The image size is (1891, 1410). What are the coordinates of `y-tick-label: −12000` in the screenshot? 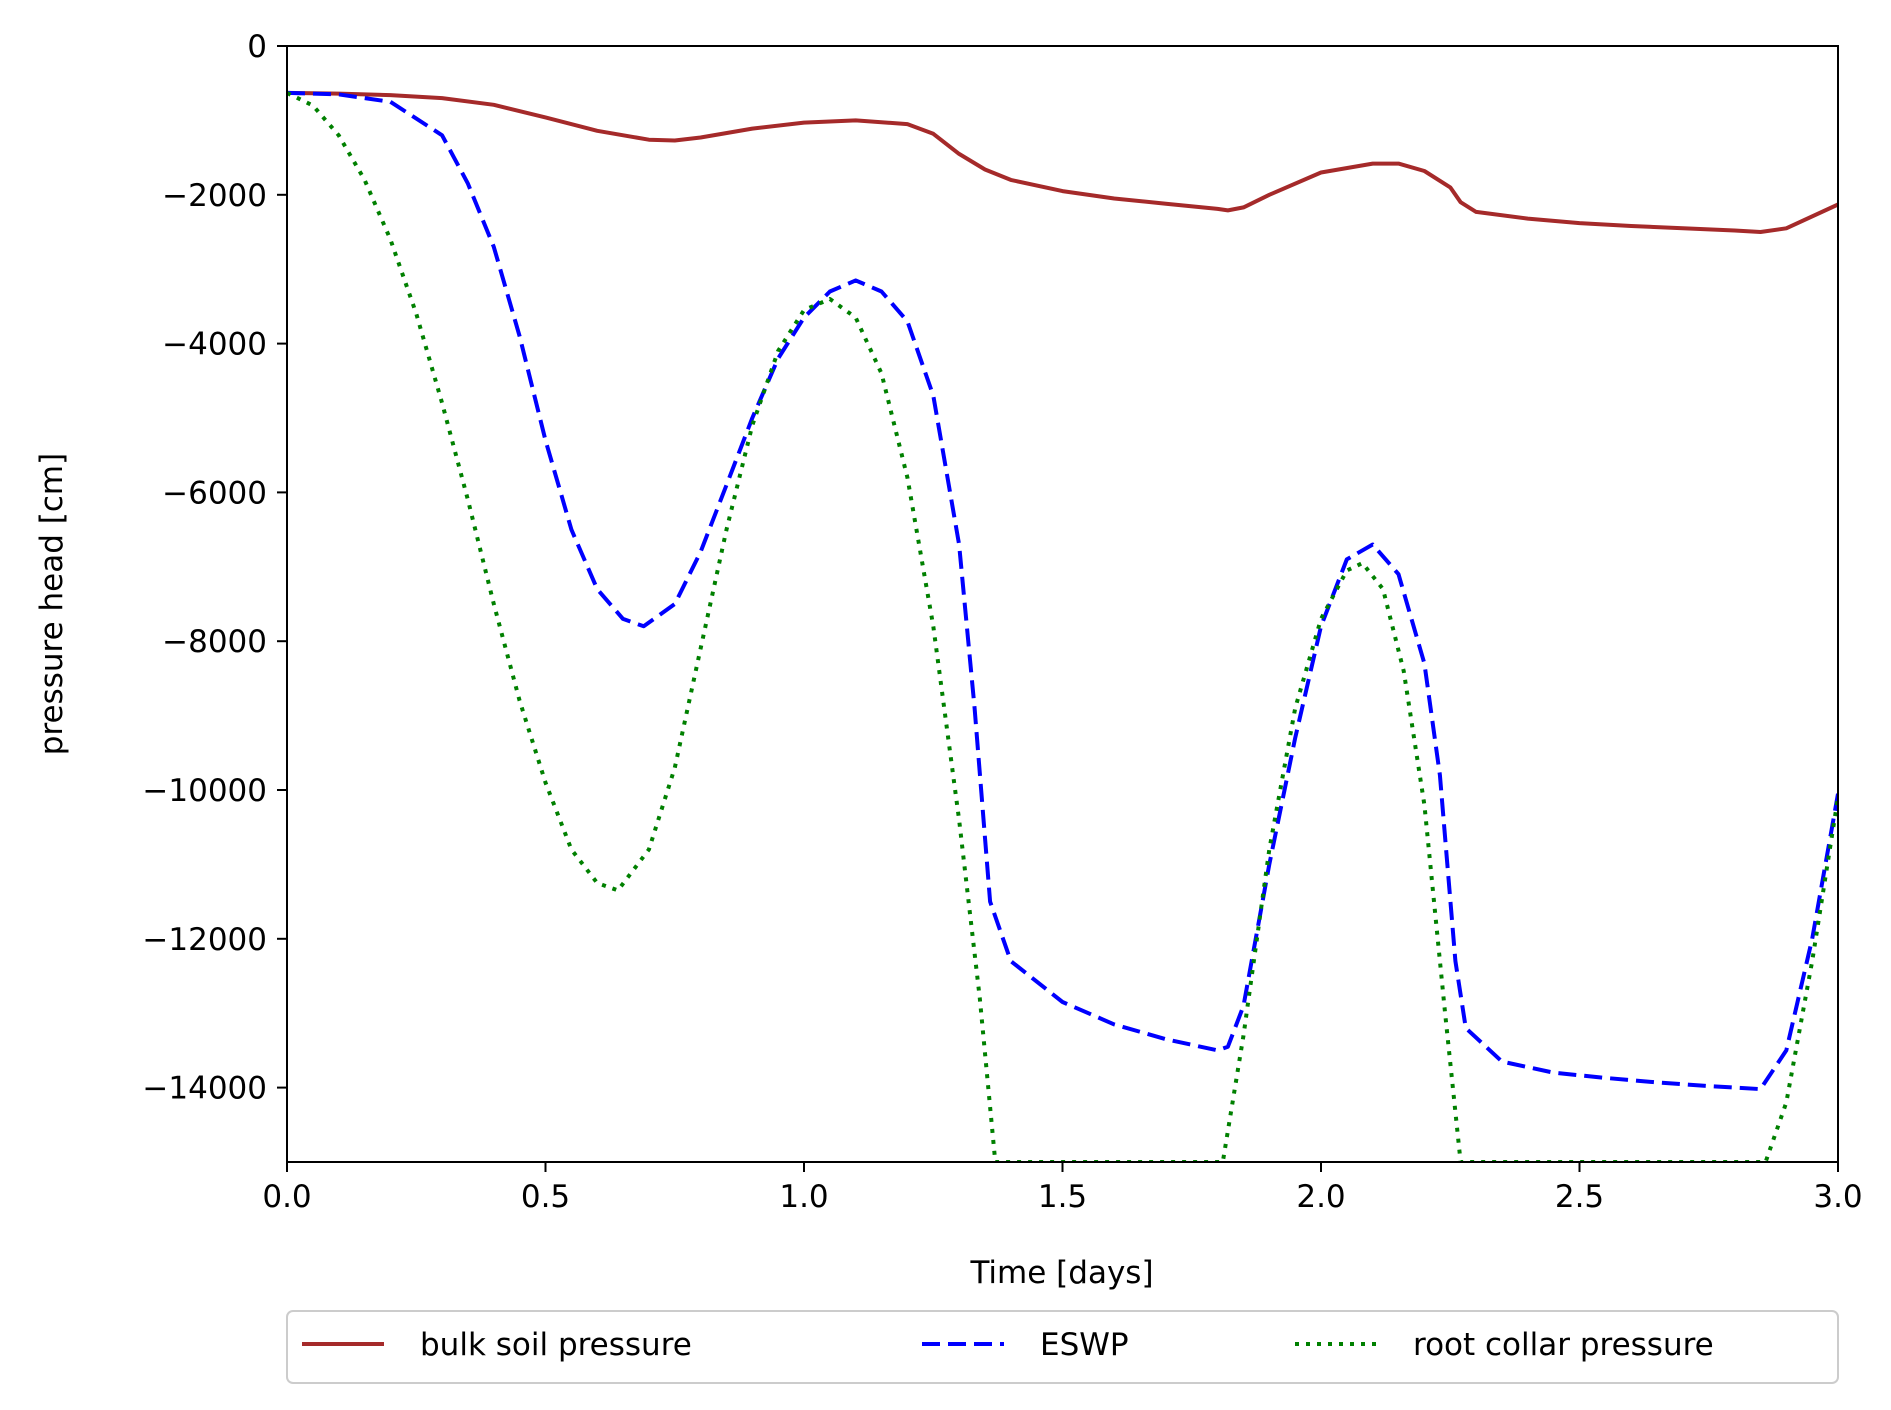 It's located at (204, 940).